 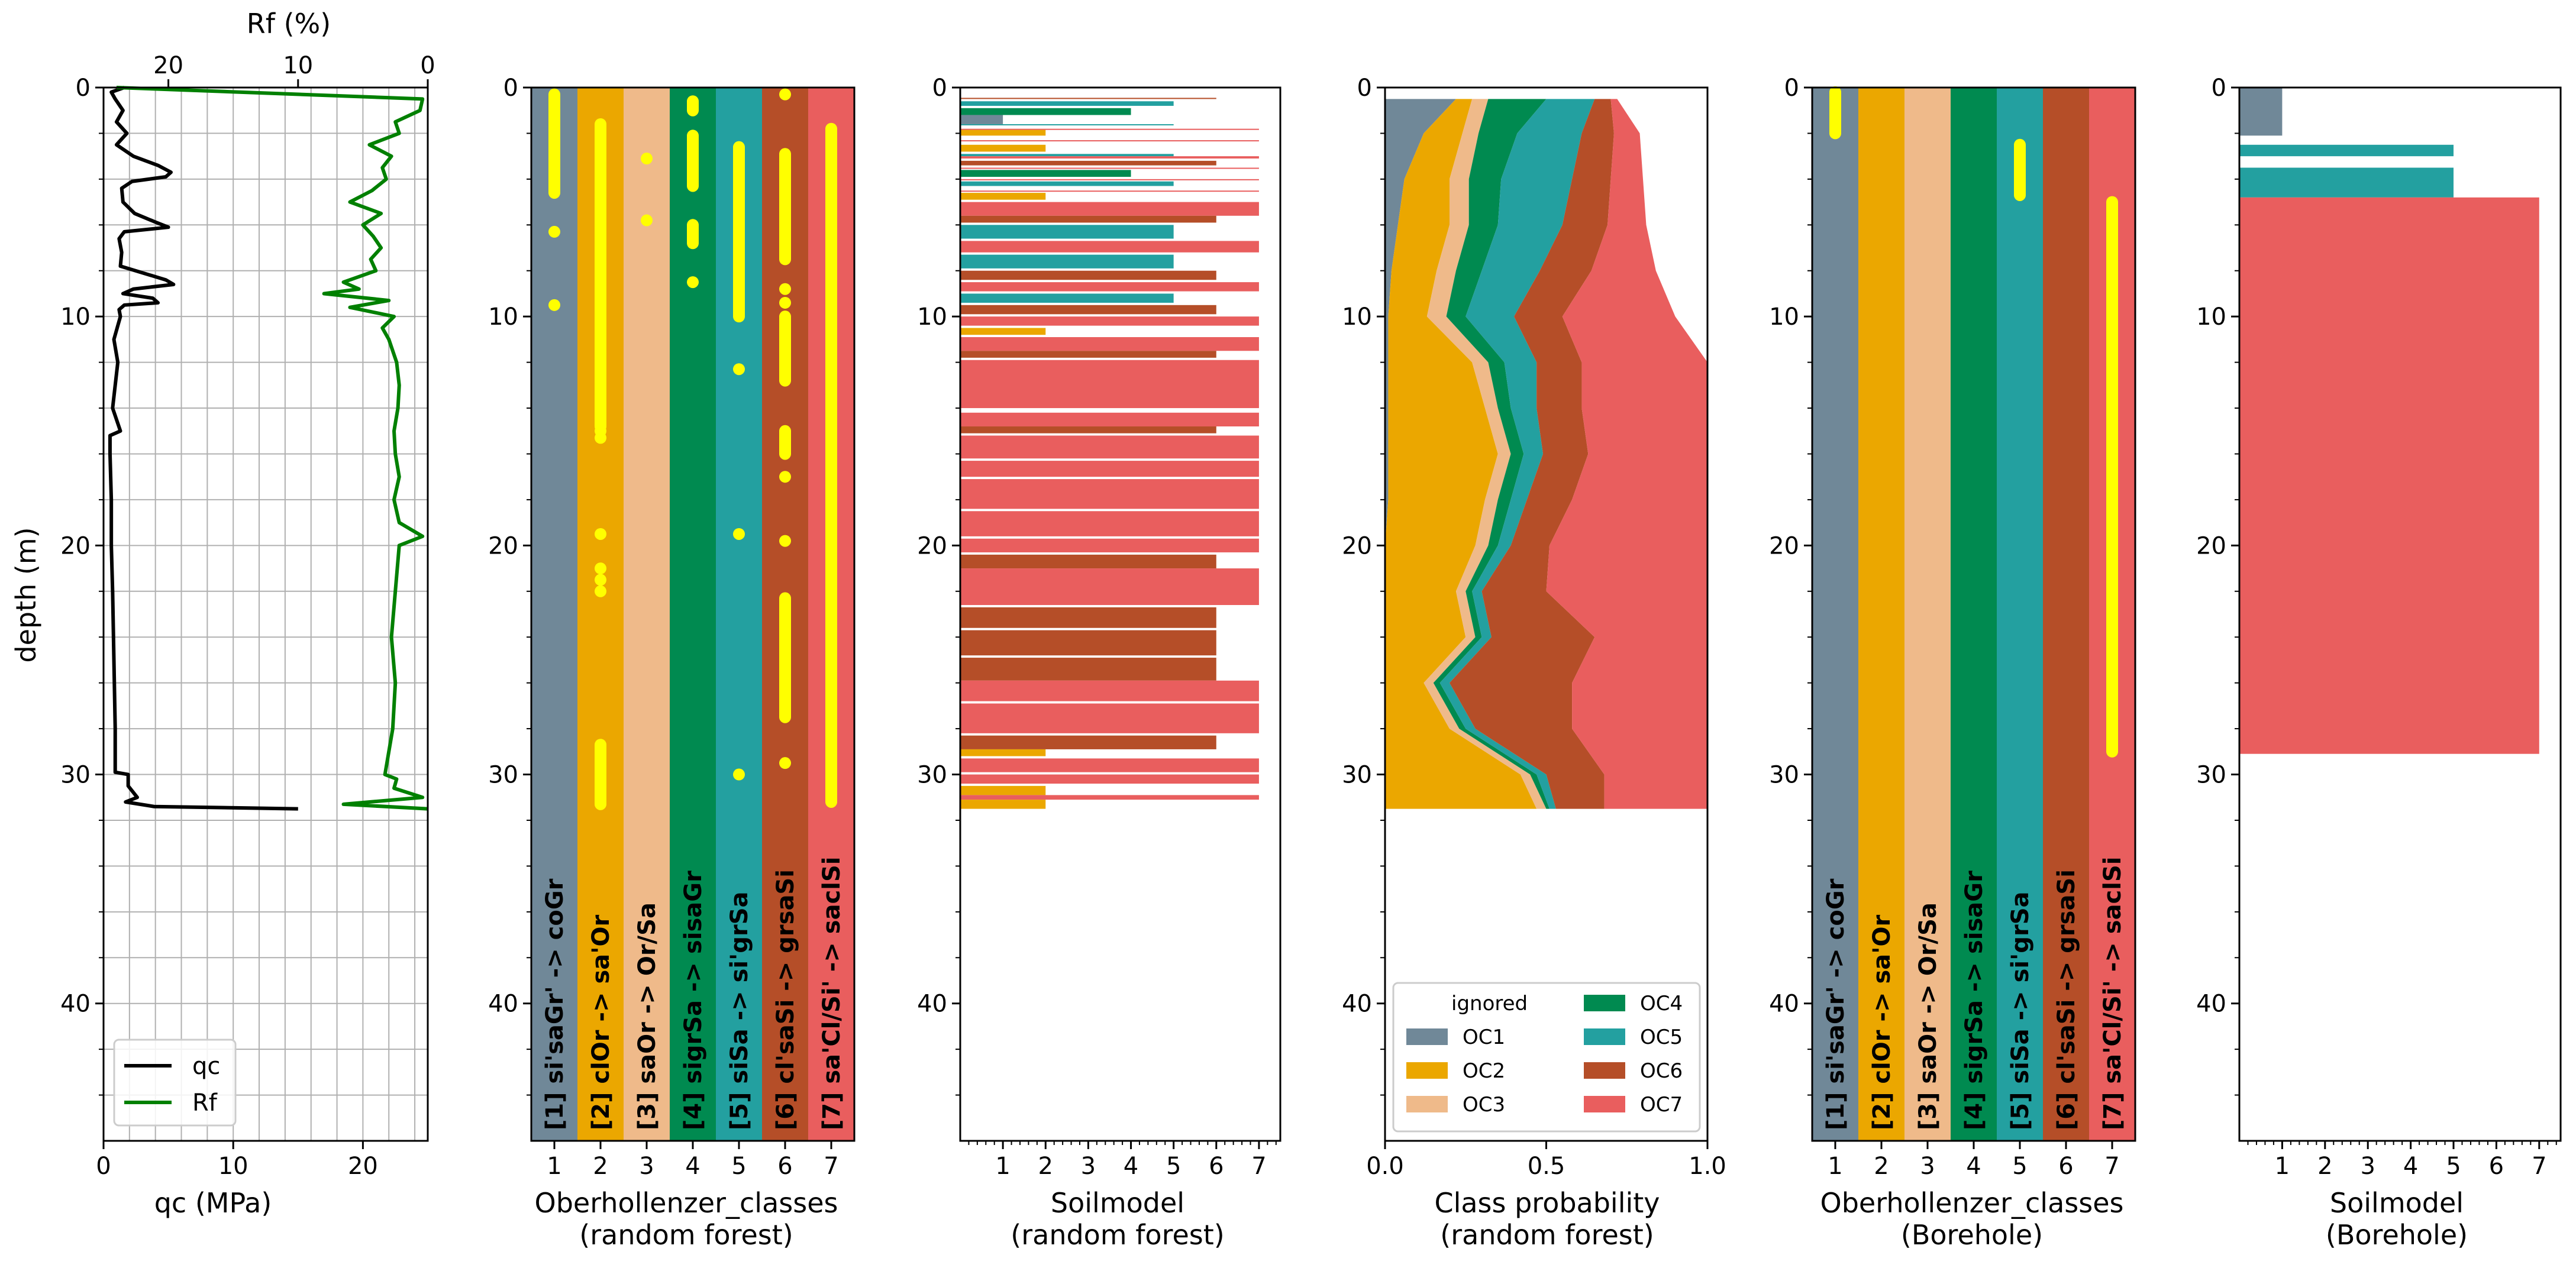 I want to click on soilmodel-rf-xlabel-line1: Soilmodel, so click(x=1117, y=1203).